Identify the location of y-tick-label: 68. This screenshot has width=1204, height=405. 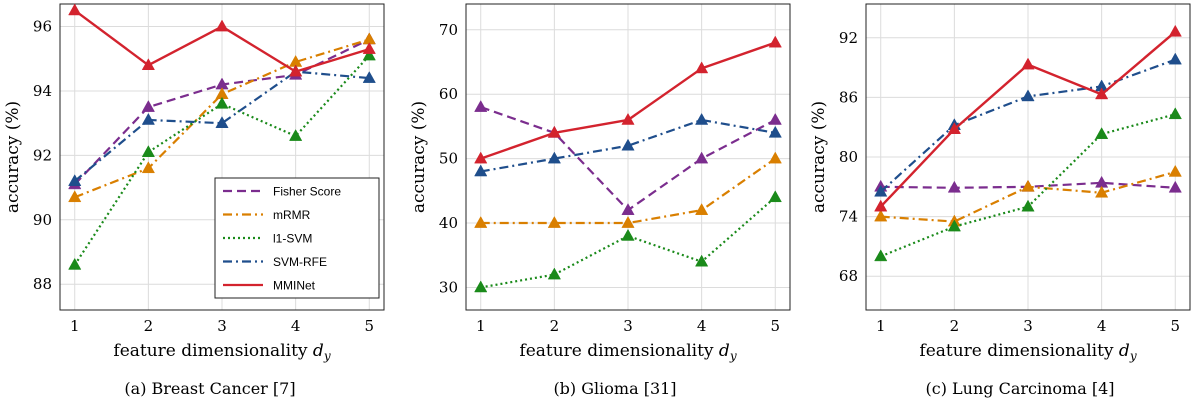
(848, 276).